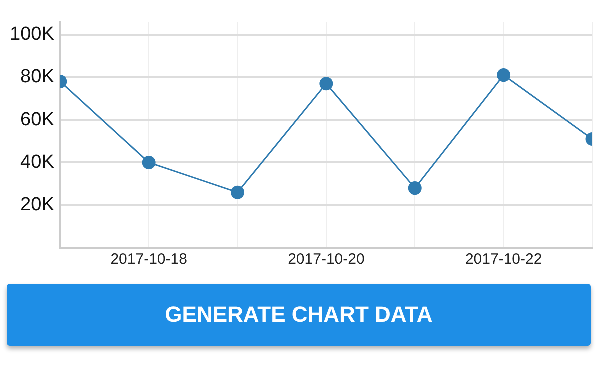 The width and height of the screenshot is (600, 388). What do you see at coordinates (326, 259) in the screenshot?
I see `x-tick-label: 2017-10-20` at bounding box center [326, 259].